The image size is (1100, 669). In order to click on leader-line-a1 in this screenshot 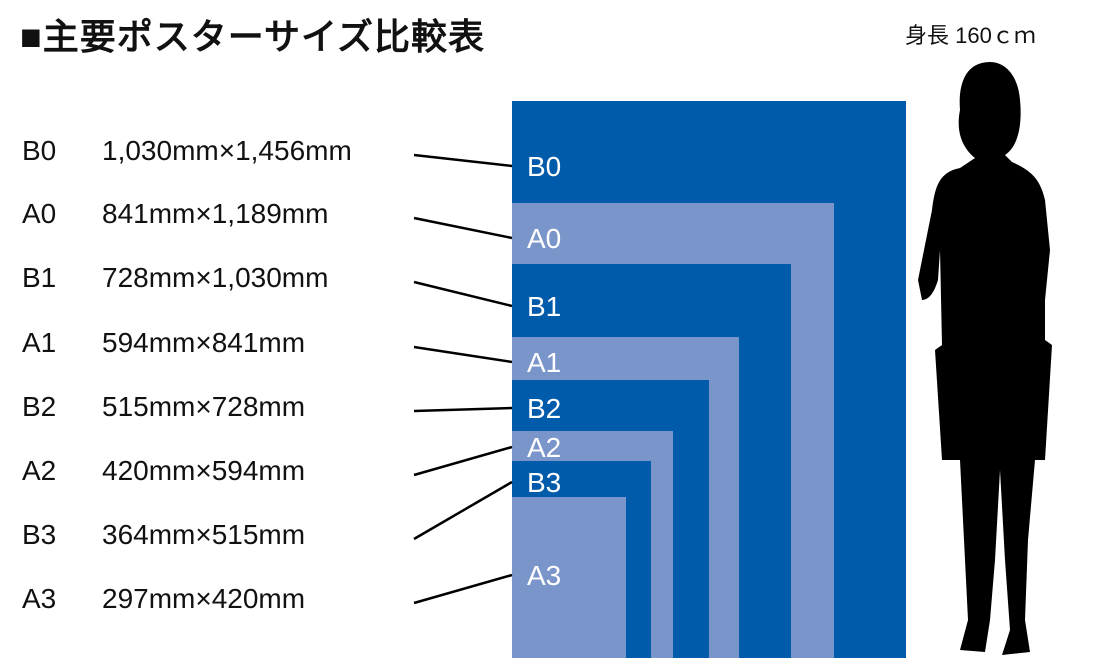, I will do `click(463, 354)`.